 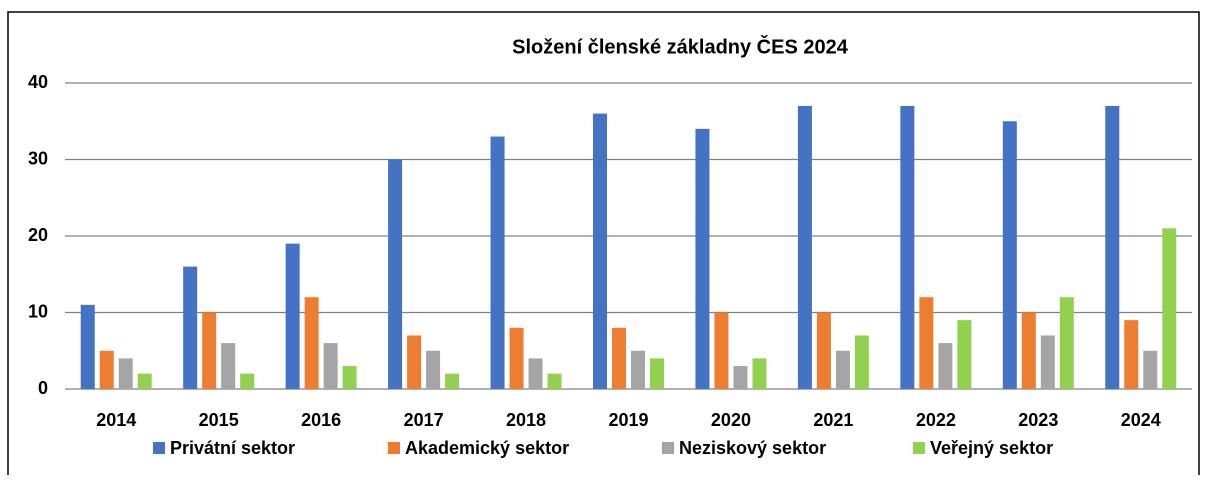 What do you see at coordinates (731, 420) in the screenshot?
I see `x-tick-label: 2020` at bounding box center [731, 420].